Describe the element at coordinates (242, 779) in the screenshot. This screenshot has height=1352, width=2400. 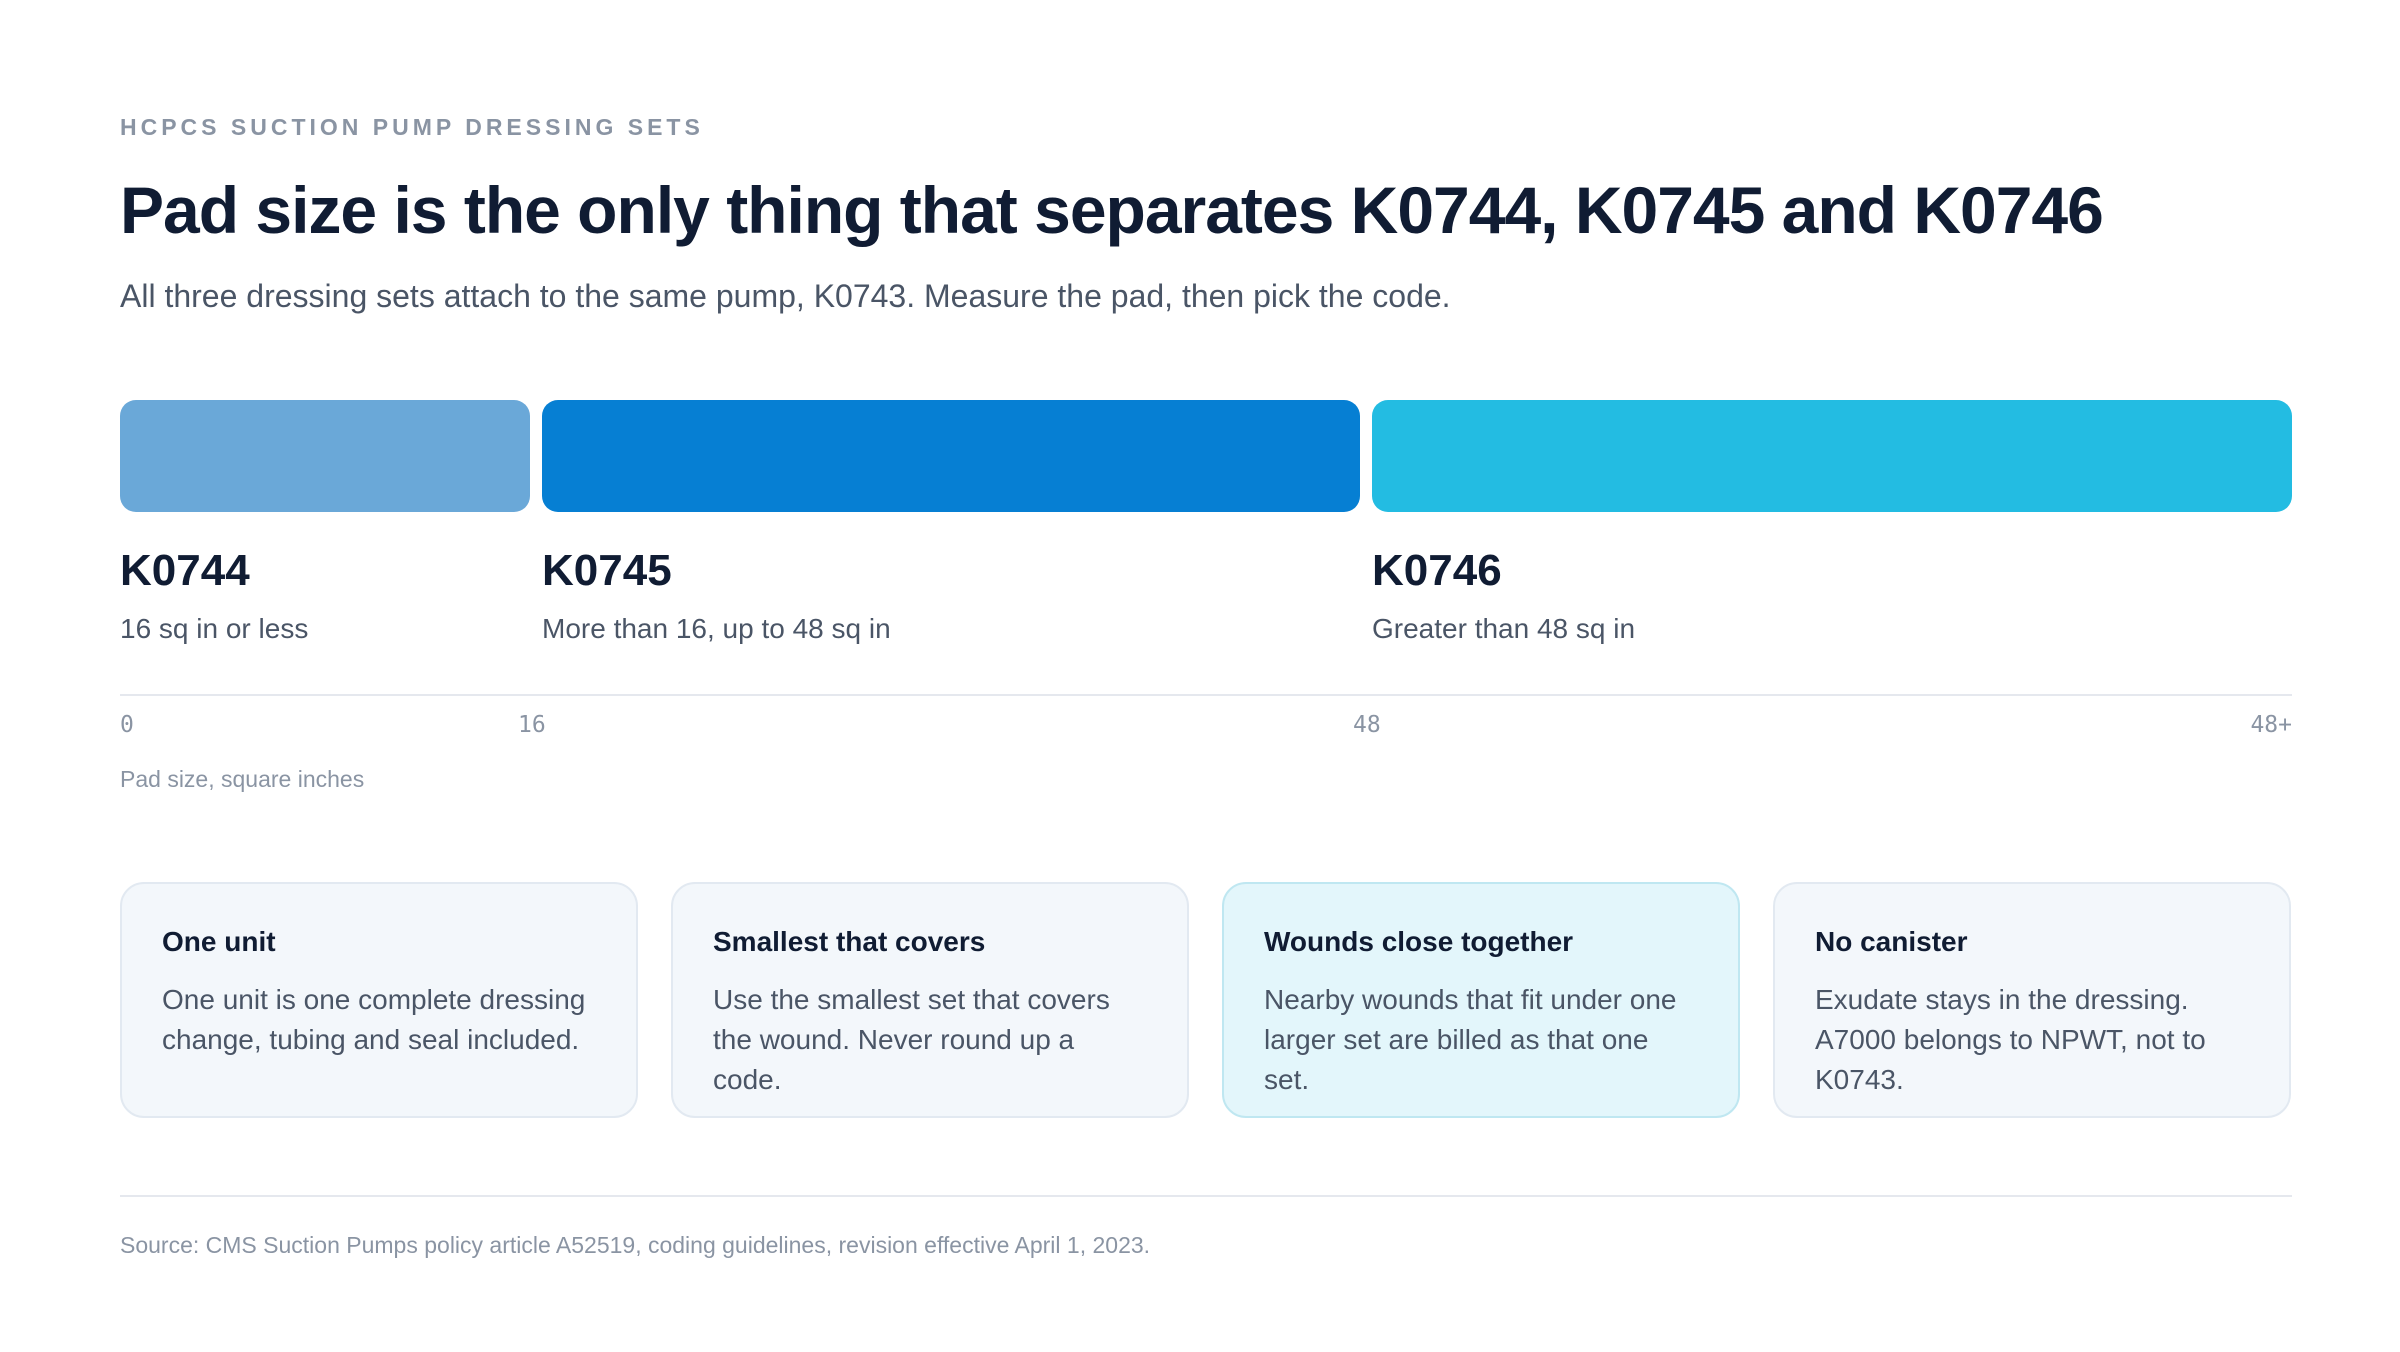
I see `axis-label: Pad size, square inches` at that location.